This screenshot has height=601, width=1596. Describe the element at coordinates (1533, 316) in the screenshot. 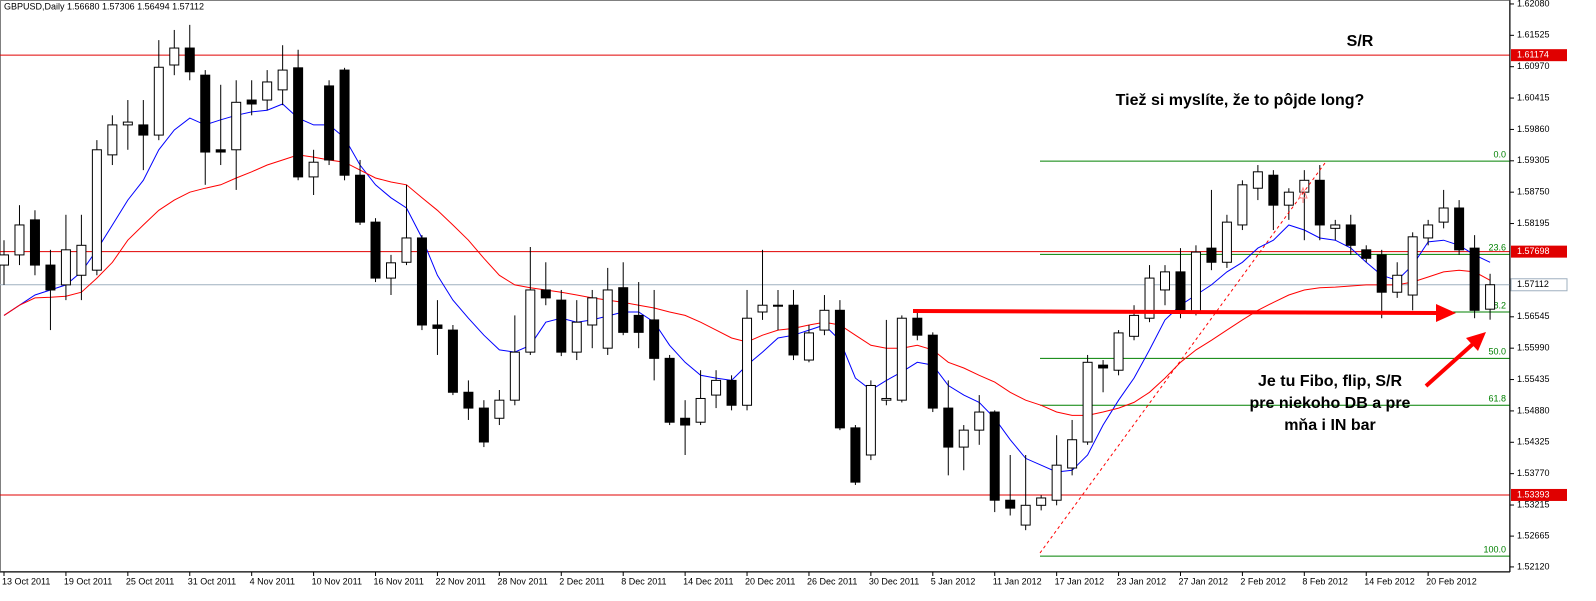

I see `y-tick-label: 1.56545` at that location.